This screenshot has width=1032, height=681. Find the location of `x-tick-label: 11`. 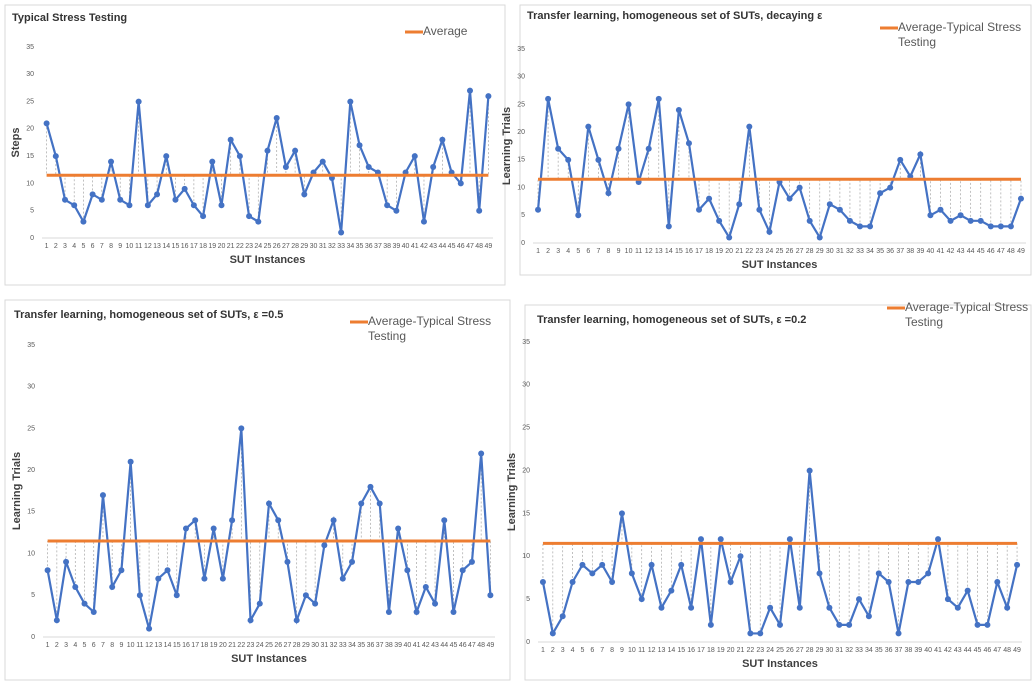

x-tick-label: 11 is located at coordinates (138, 246).